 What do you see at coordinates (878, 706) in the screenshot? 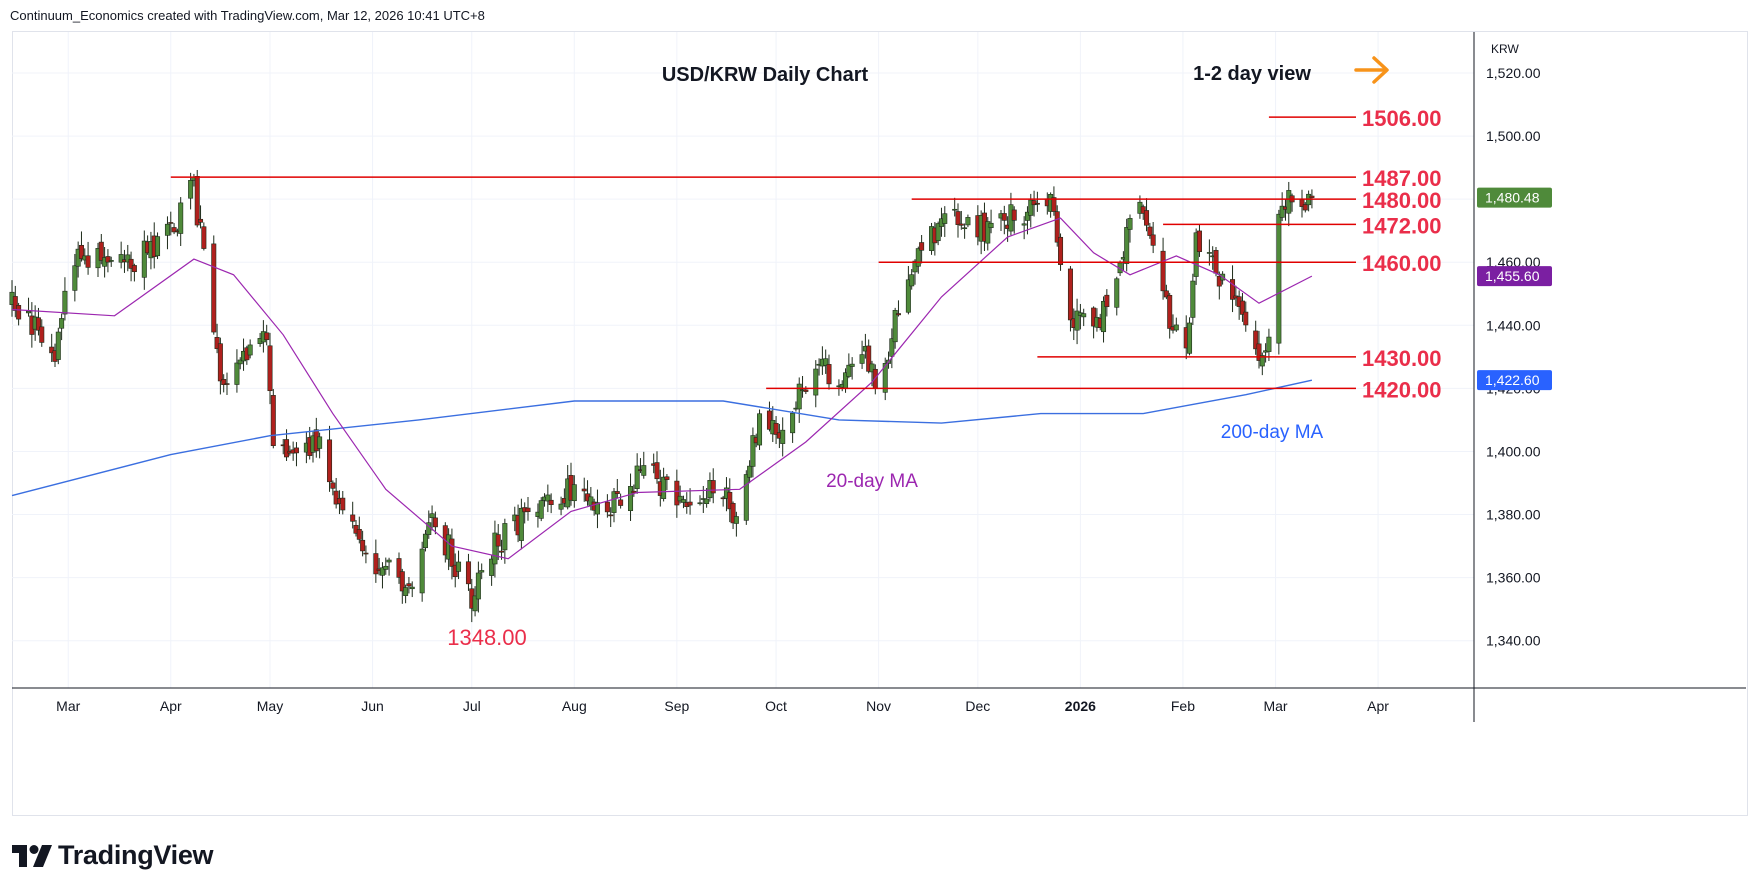
I see `x-tick-label: Nov` at bounding box center [878, 706].